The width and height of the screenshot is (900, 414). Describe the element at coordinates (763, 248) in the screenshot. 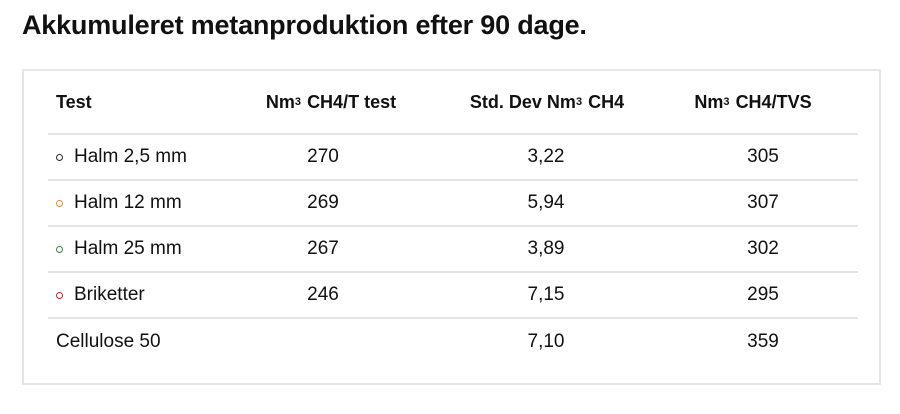

I see `row-nm3-per-tvs: 302` at that location.